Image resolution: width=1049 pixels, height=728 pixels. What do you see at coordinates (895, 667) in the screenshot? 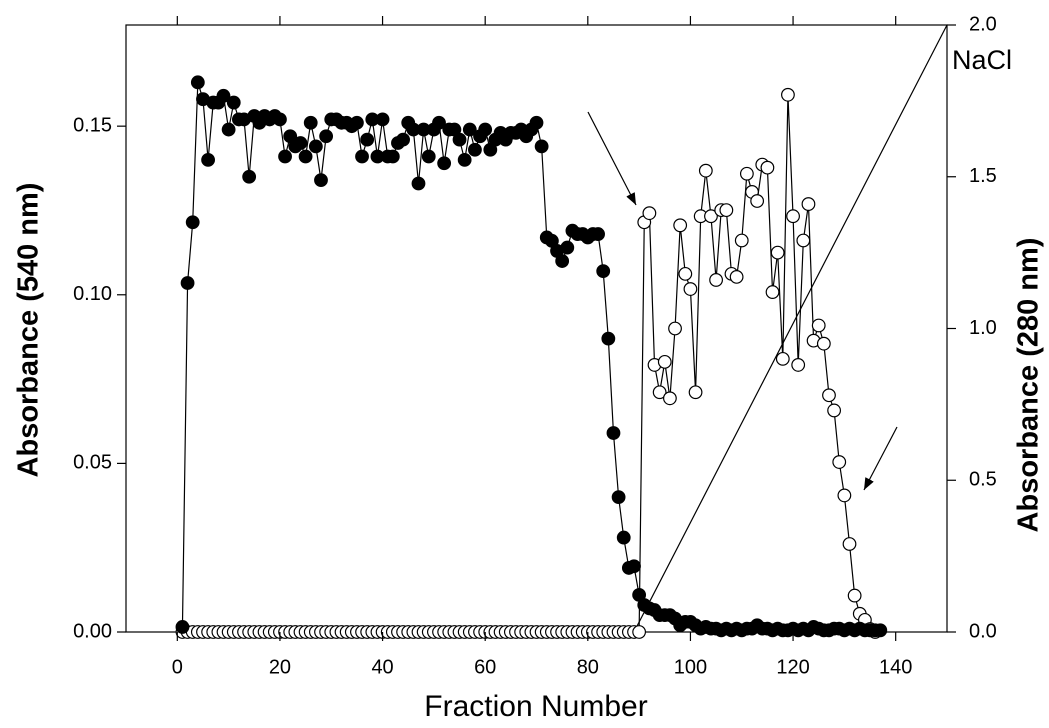
I see `x-tick-label: 140` at bounding box center [895, 667].